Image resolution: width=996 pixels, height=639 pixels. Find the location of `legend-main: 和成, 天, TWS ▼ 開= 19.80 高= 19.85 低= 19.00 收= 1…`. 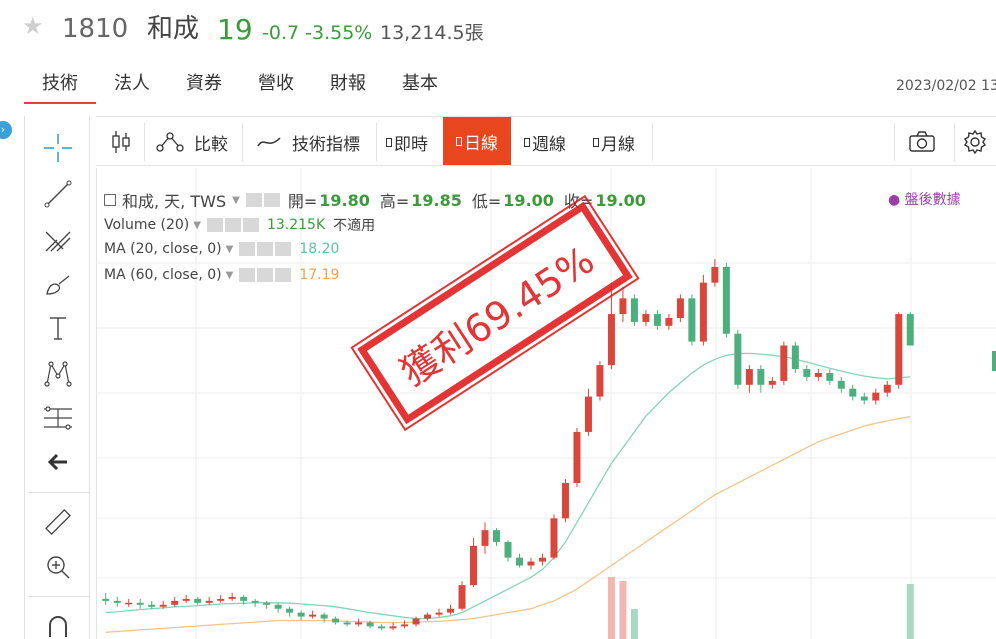

legend-main: 和成, 天, TWS ▼ 開= 19.80 高= 19.85 低= 19.00 收= 1… is located at coordinates (380, 200).